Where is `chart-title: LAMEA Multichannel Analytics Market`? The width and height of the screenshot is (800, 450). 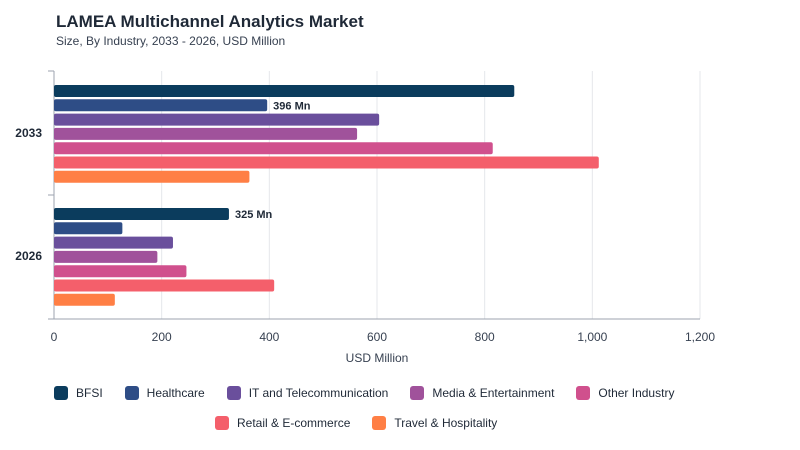 chart-title: LAMEA Multichannel Analytics Market is located at coordinates (210, 21).